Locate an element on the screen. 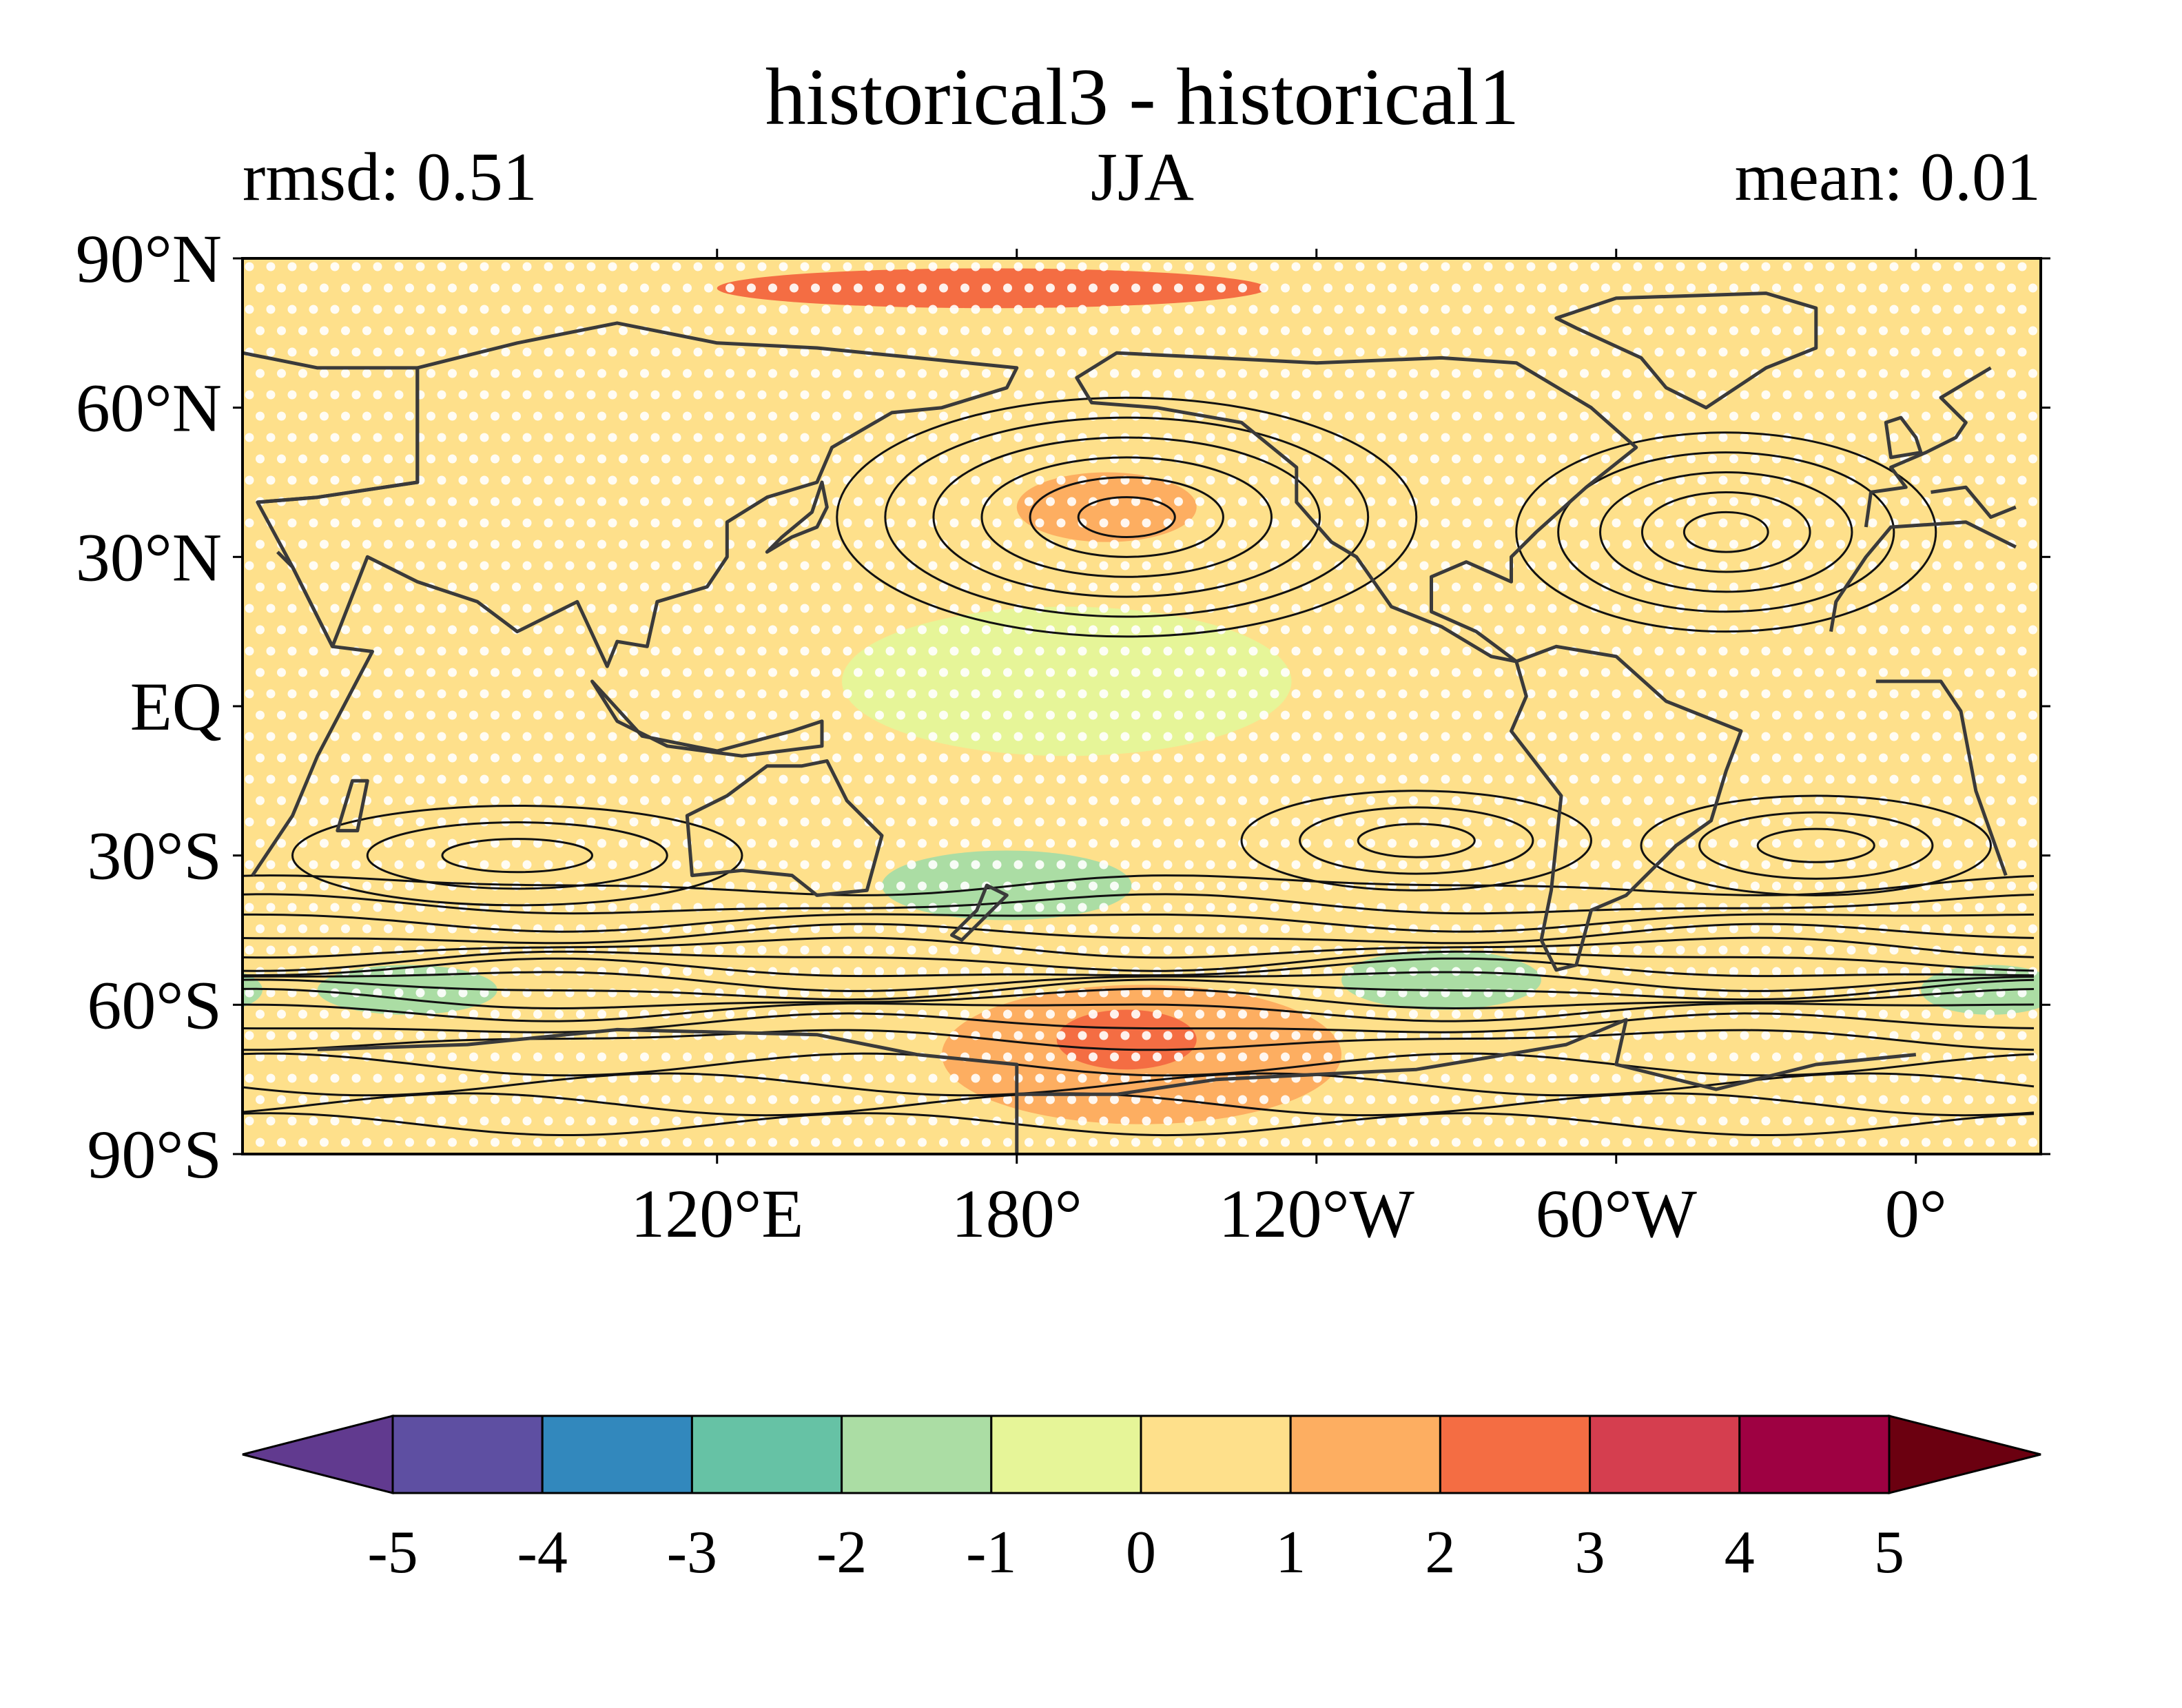  coastline-north-america is located at coordinates (1357, 507).